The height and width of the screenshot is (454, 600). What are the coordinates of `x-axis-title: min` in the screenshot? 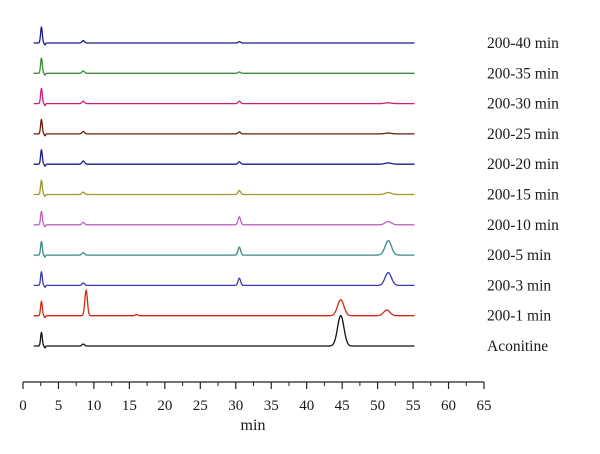 It's located at (253, 425).